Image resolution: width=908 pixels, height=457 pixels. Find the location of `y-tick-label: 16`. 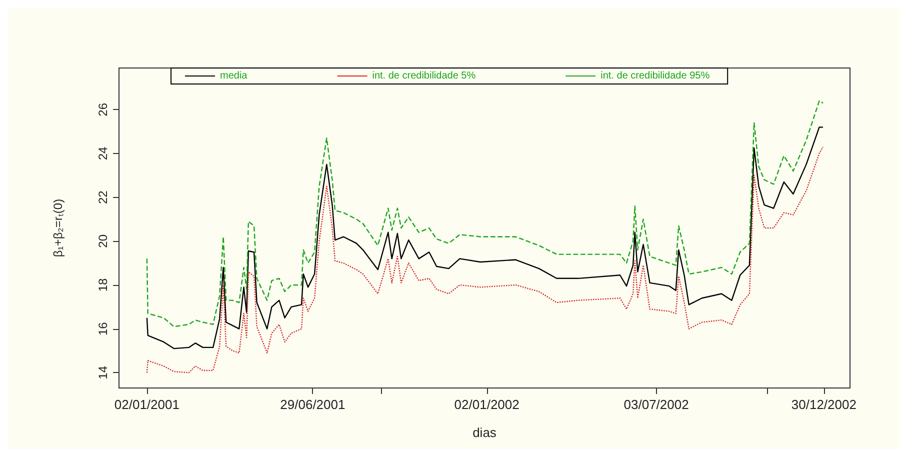

y-tick-label: 16 is located at coordinates (103, 329).